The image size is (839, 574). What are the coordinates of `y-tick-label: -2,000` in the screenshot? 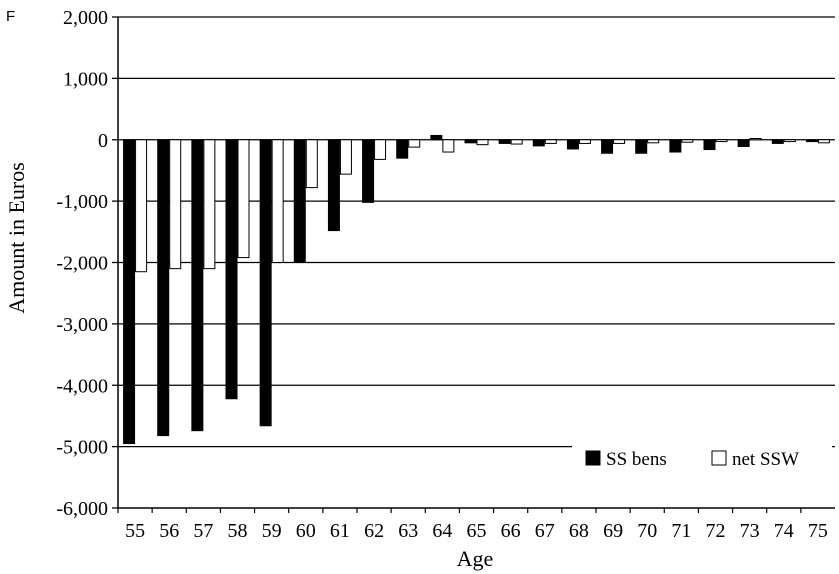 It's located at (82, 264).